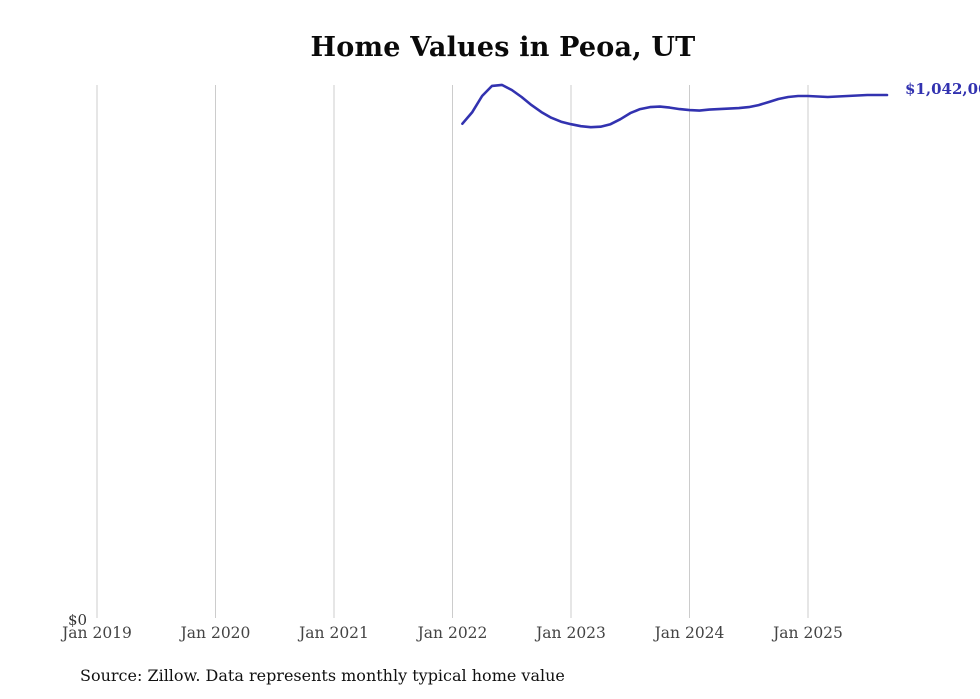 The width and height of the screenshot is (980, 699). Describe the element at coordinates (334, 633) in the screenshot. I see `x-tick-label-2021: Jan 2021` at that location.